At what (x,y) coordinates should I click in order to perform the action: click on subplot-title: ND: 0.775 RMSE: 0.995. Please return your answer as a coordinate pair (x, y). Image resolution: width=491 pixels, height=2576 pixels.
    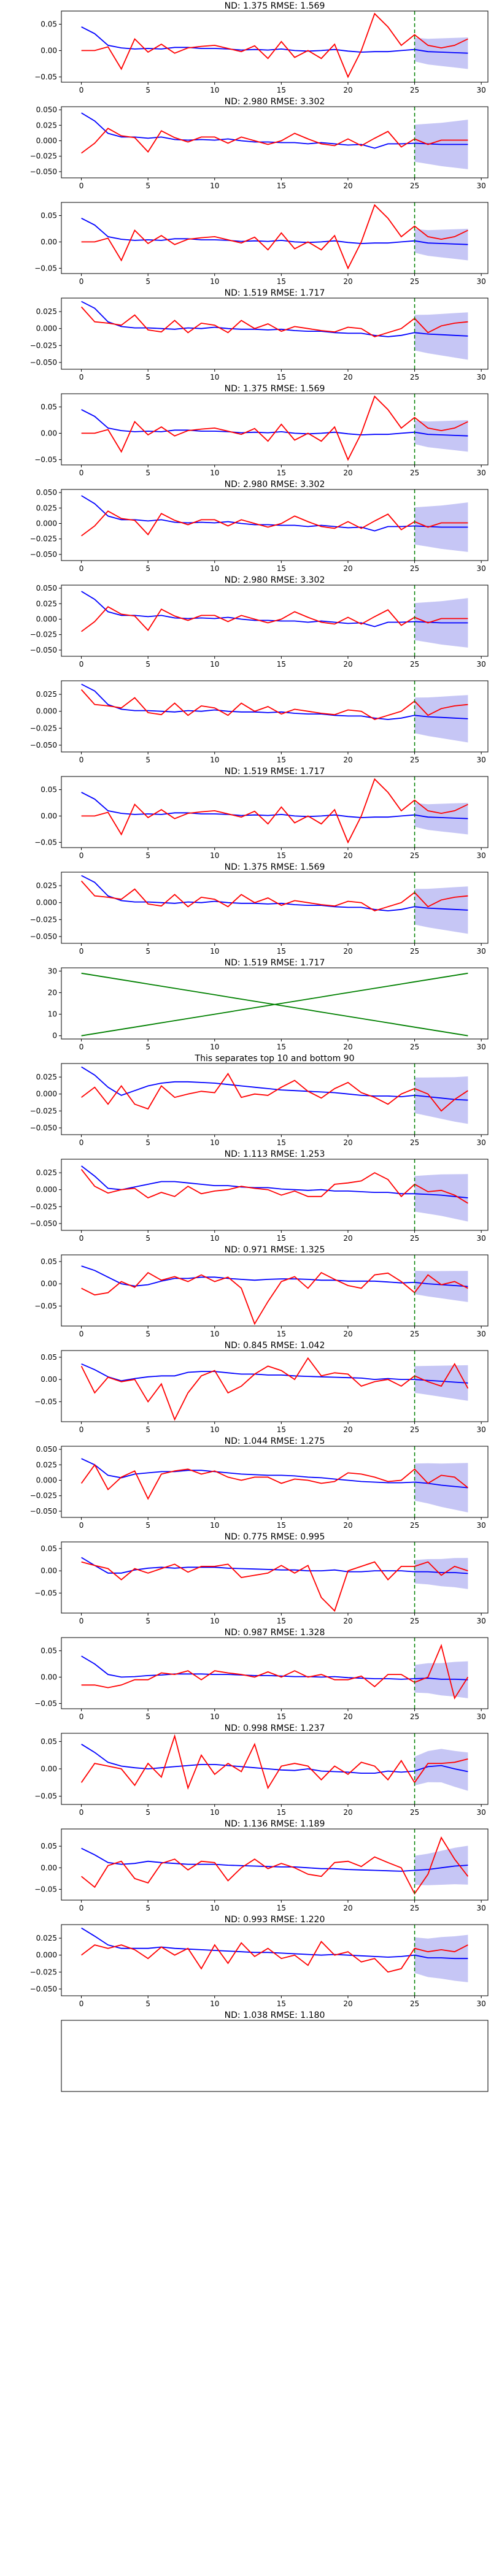
    Looking at the image, I should click on (275, 1537).